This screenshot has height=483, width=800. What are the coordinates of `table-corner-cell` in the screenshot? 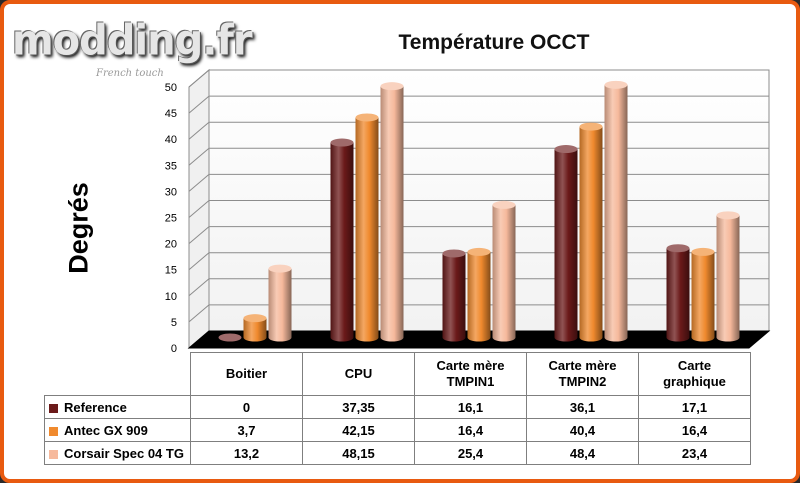 It's located at (117, 374).